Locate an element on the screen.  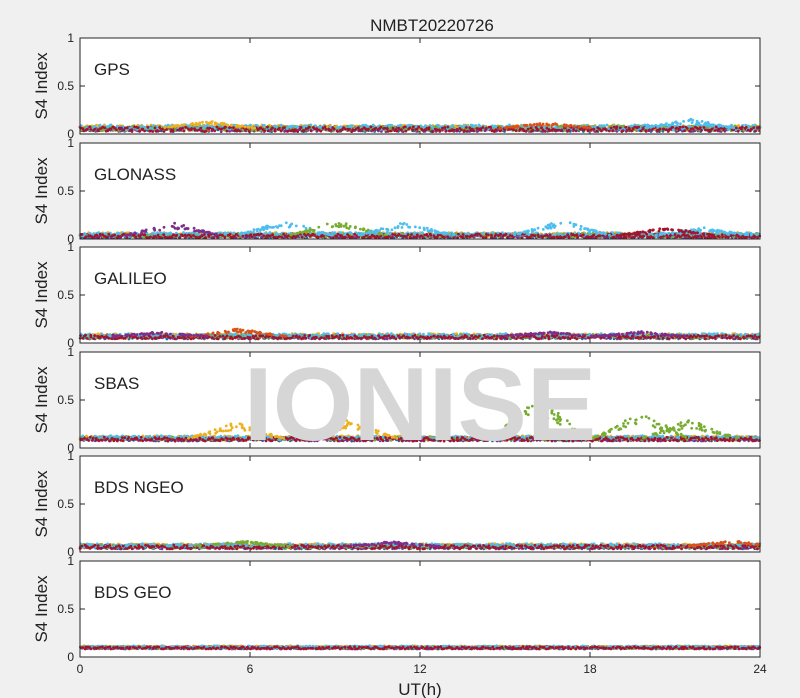
panel-background is located at coordinates (420, 191).